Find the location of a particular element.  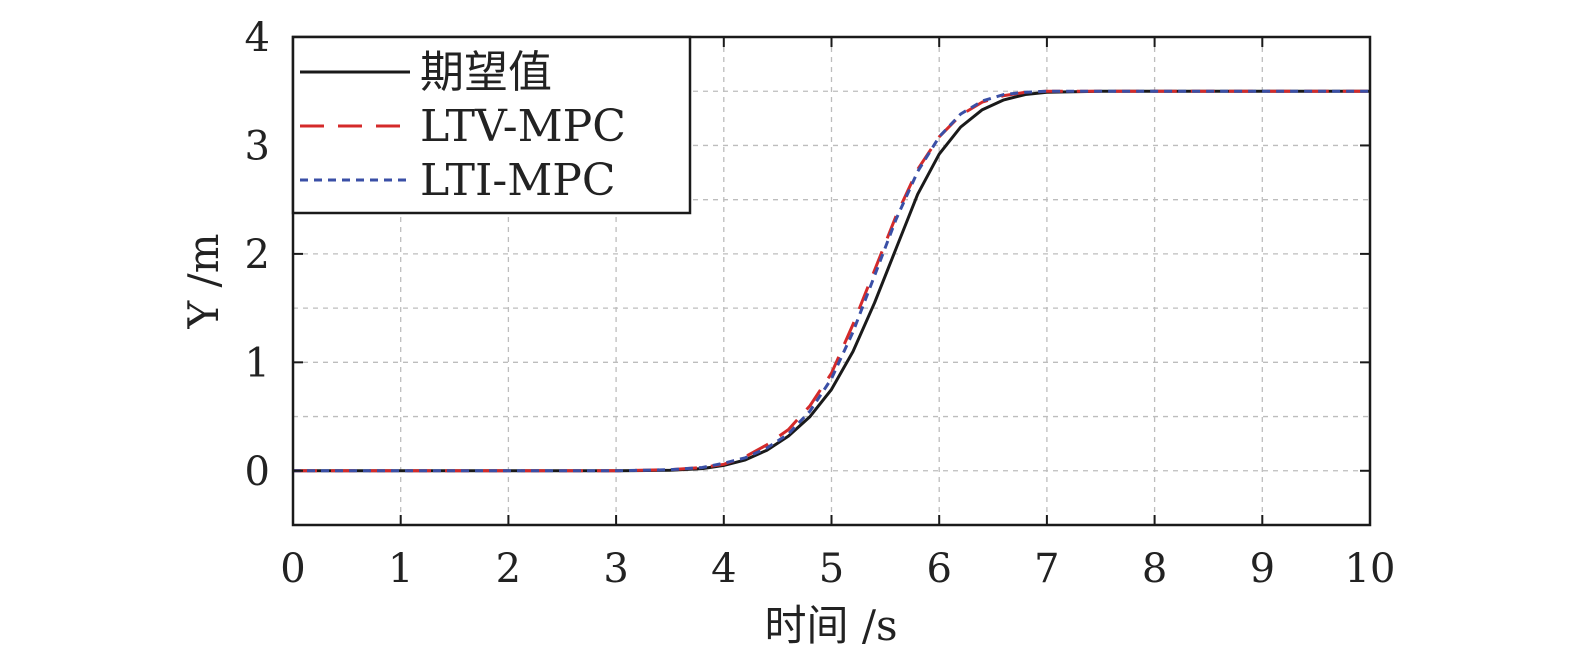

y-tick-label-1: 1 is located at coordinates (257, 363).